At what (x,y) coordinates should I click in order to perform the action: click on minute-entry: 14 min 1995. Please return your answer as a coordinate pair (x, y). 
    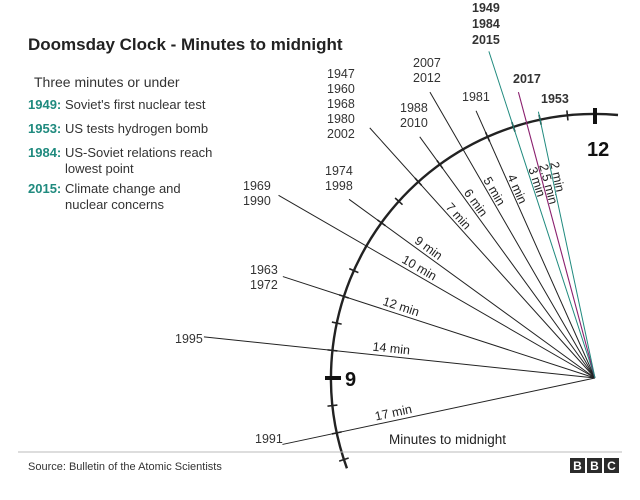
    Looking at the image, I should click on (385, 355).